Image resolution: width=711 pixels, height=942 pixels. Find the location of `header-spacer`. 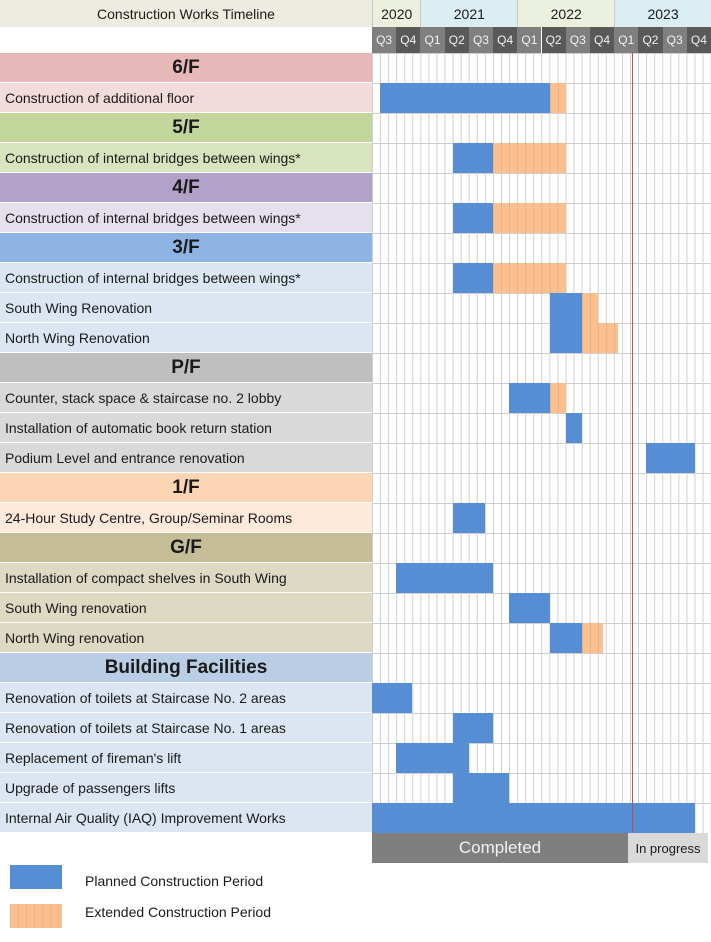

header-spacer is located at coordinates (186, 40).